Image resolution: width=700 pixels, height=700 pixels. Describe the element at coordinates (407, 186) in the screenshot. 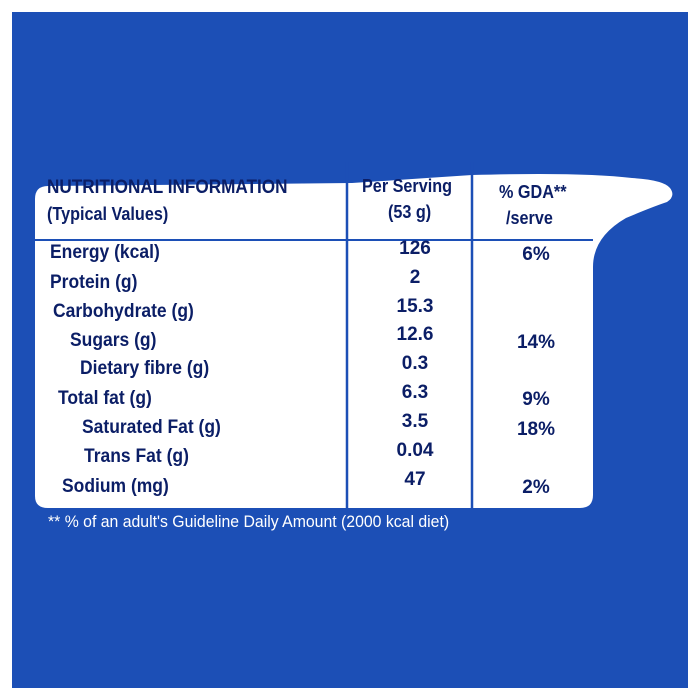

I see `per-serving-header: Per Serving` at that location.